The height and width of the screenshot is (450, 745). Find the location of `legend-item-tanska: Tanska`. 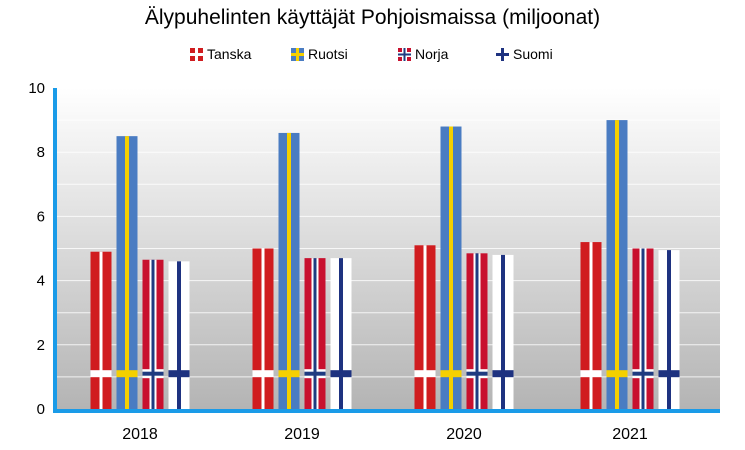

legend-item-tanska: Tanska is located at coordinates (220, 54).